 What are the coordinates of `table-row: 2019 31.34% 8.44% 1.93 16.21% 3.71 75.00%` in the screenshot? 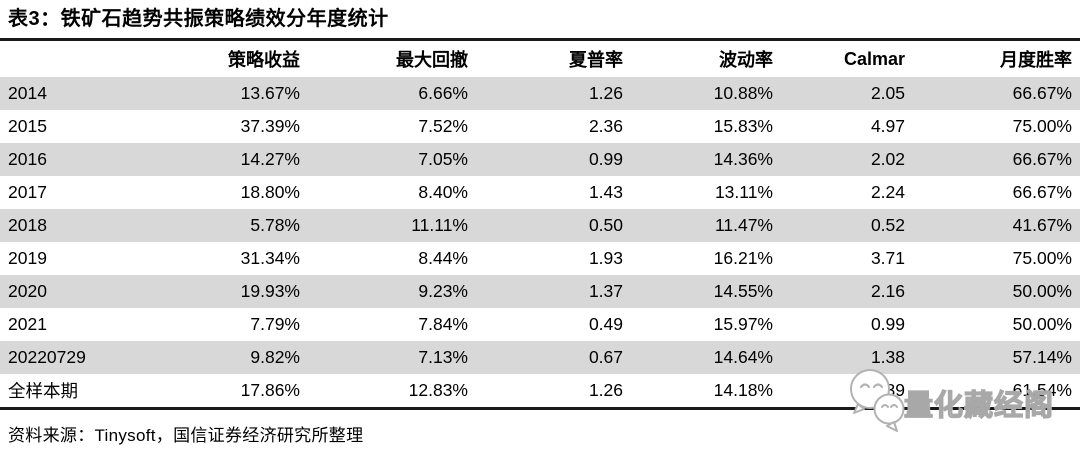 It's located at (540, 258).